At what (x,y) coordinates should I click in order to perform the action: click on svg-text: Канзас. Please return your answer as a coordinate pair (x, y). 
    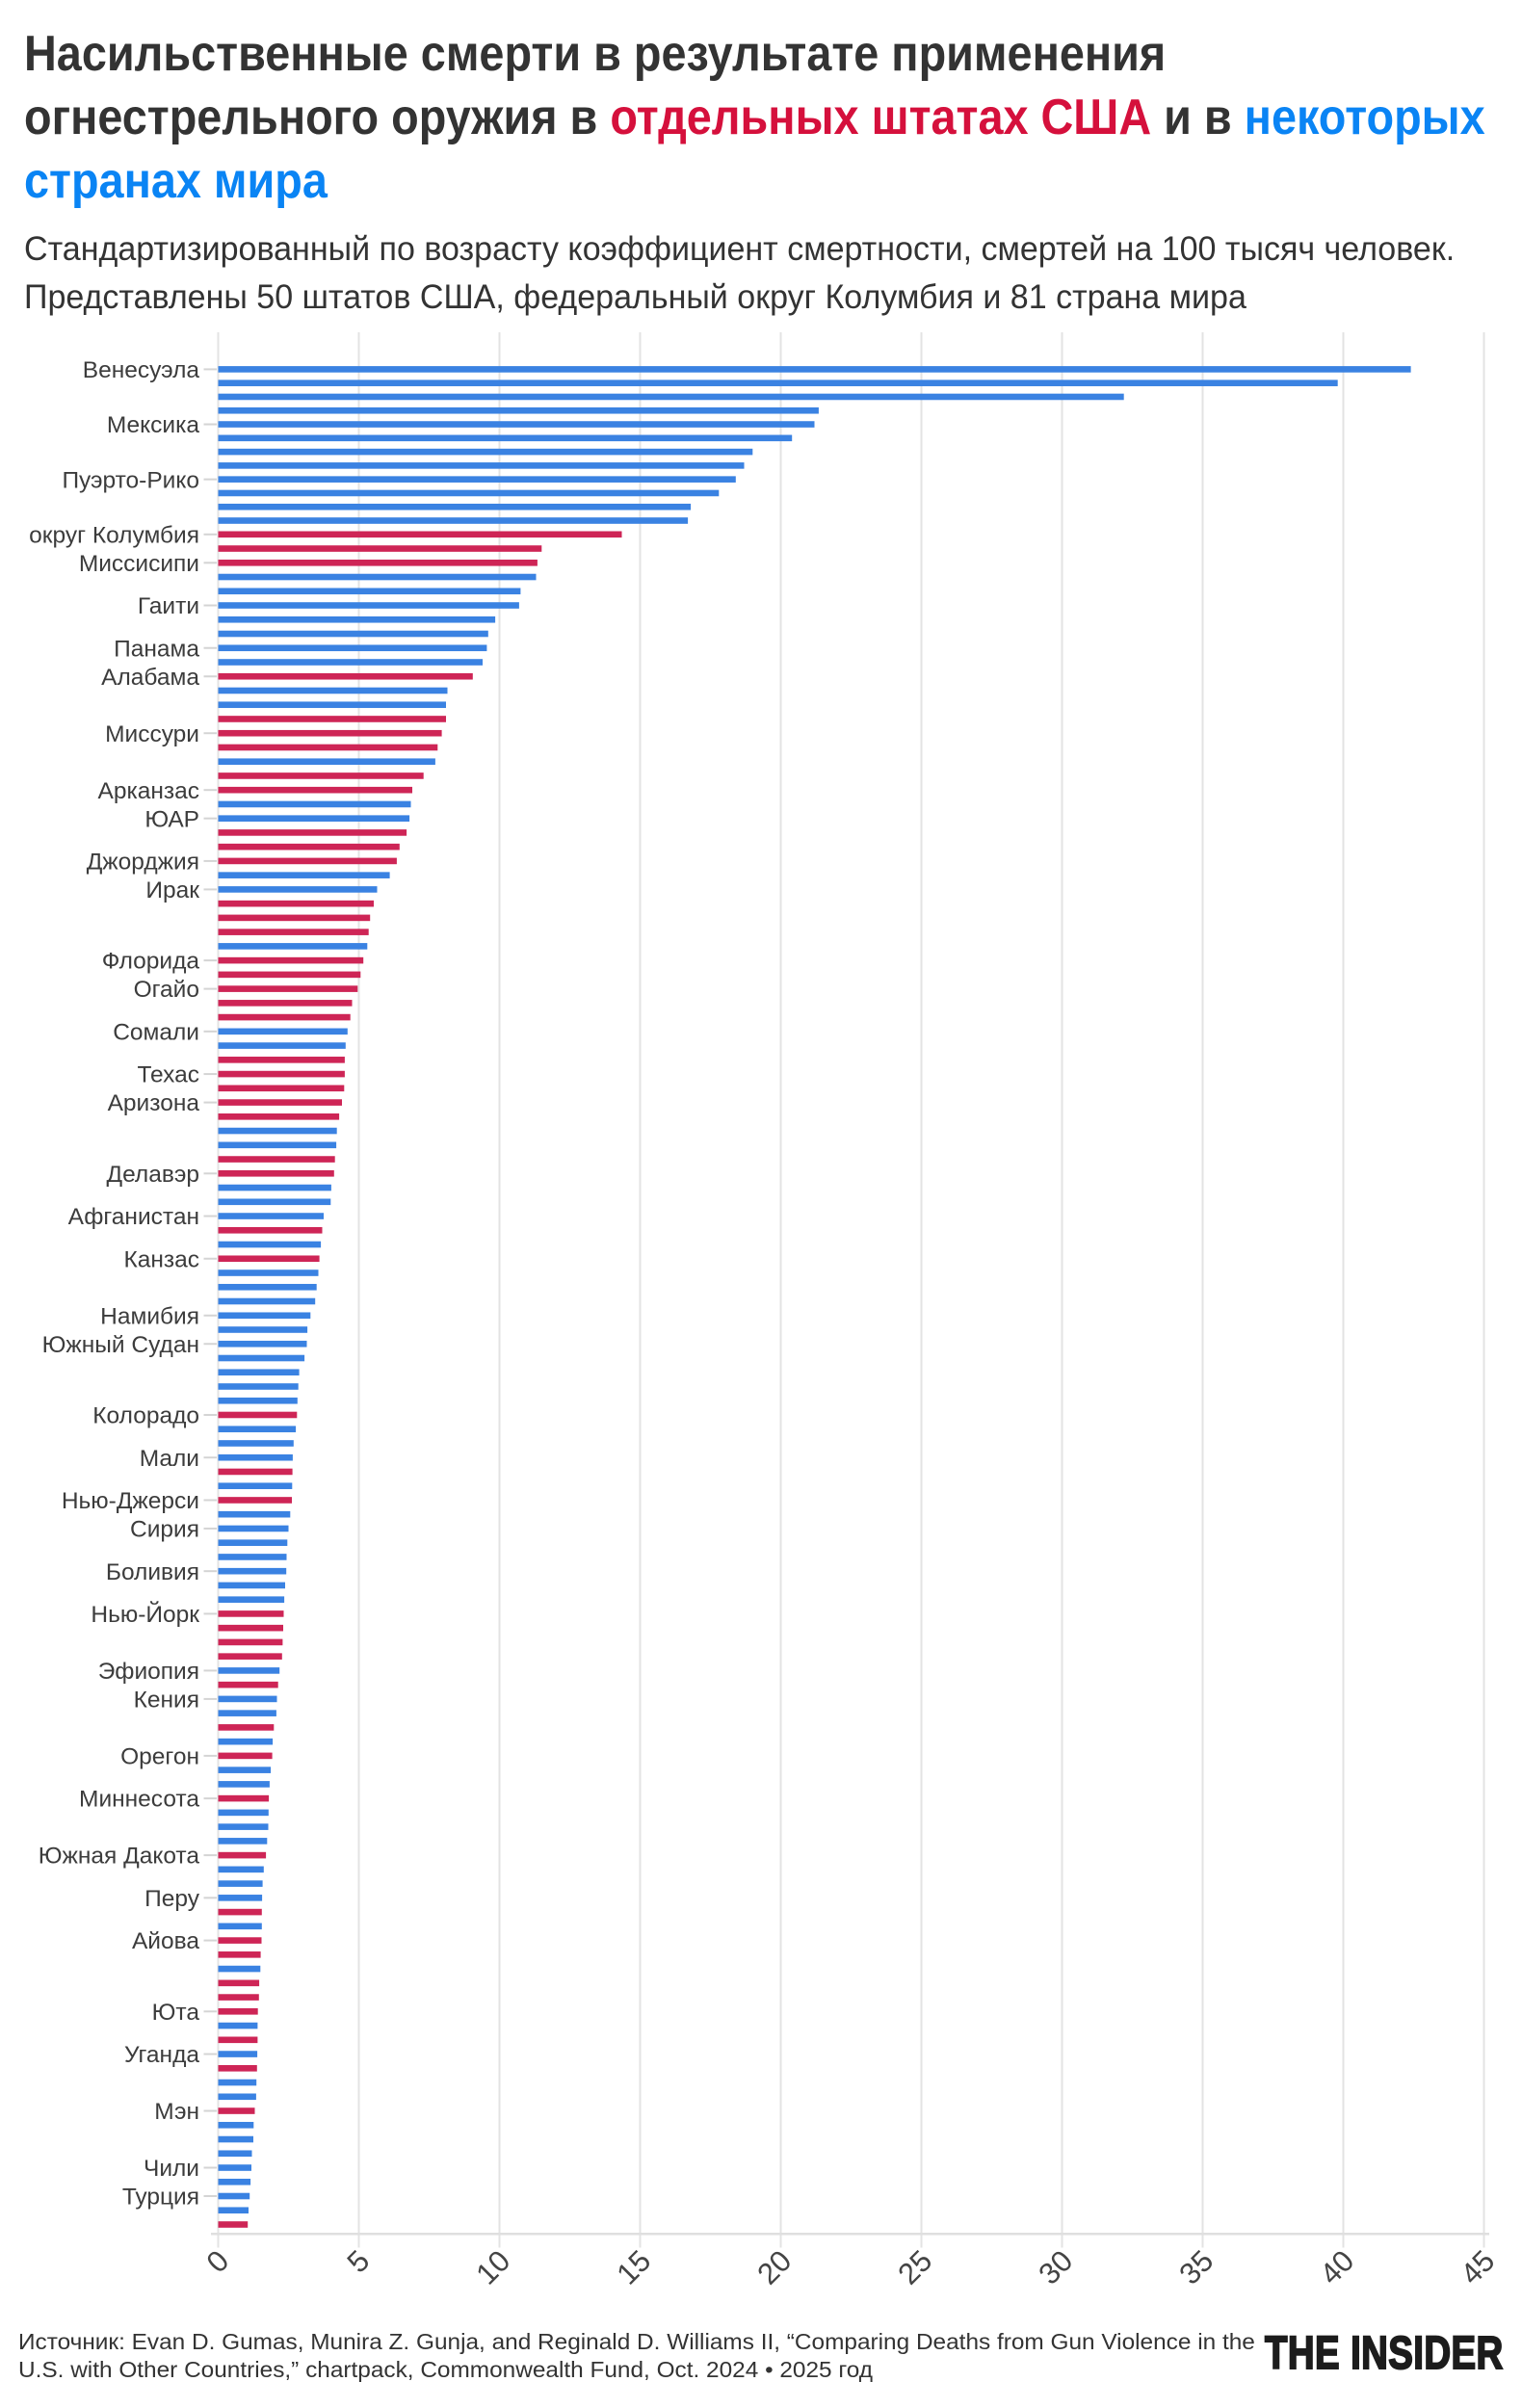
    Looking at the image, I should click on (161, 1259).